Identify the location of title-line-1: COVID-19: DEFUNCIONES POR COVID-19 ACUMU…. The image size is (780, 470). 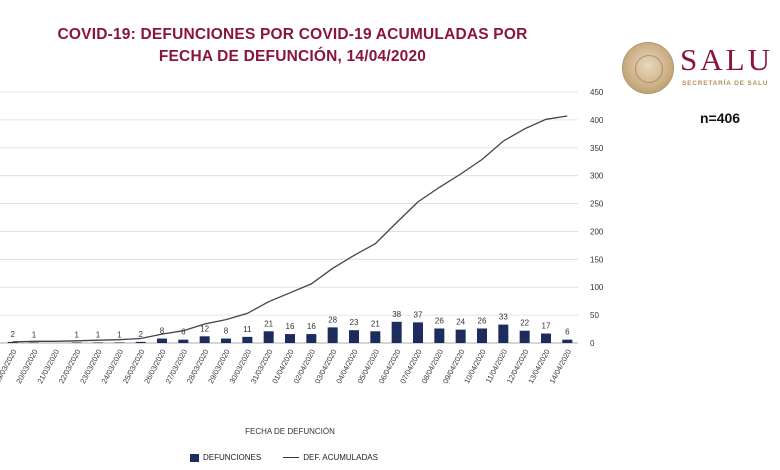
(292, 34).